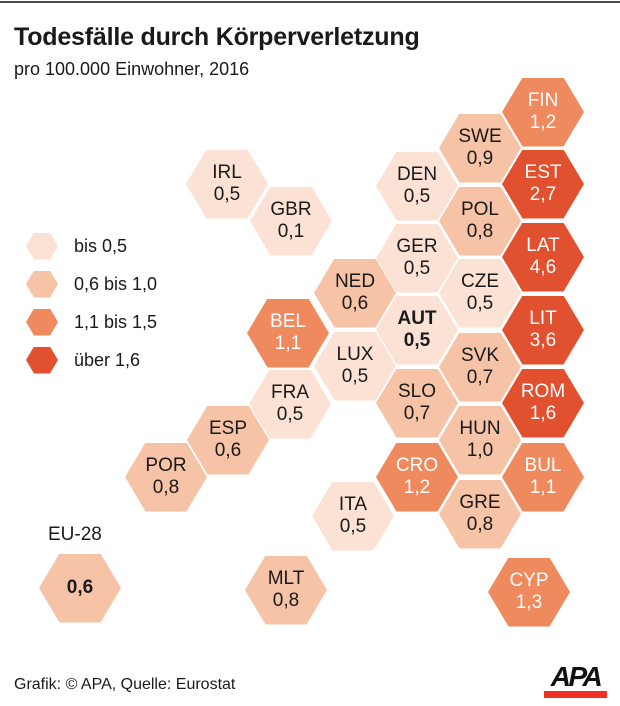  I want to click on apa-logo: APA, so click(575, 680).